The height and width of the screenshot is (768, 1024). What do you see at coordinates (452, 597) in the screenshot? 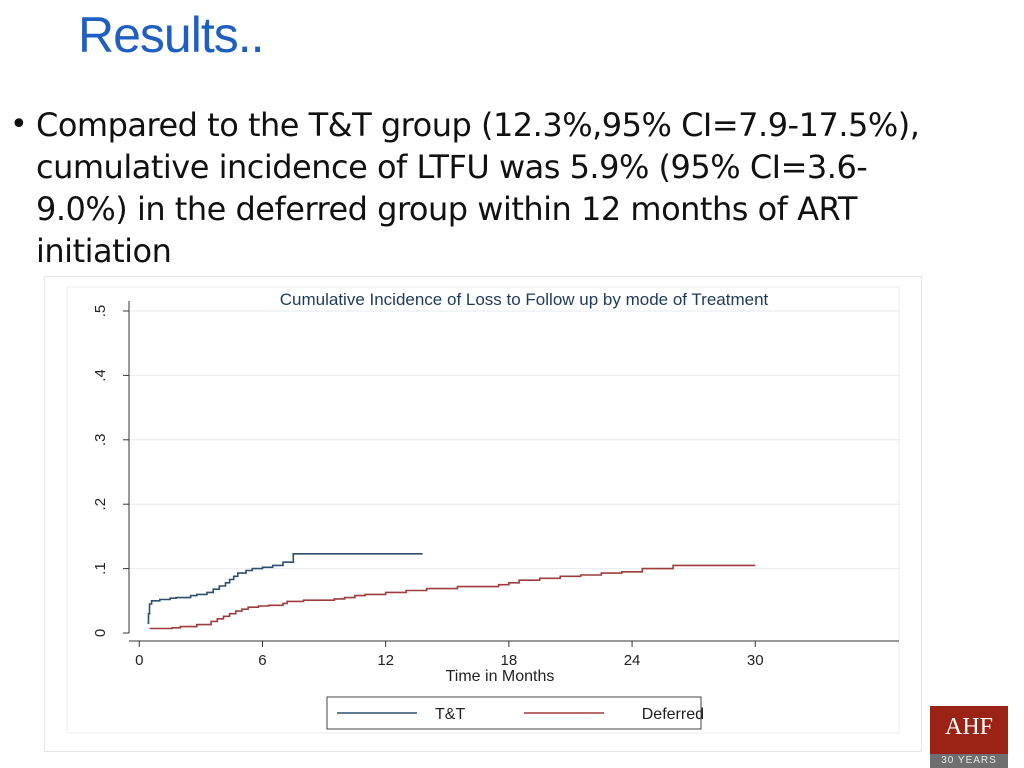
I see `series-line-deferred` at bounding box center [452, 597].